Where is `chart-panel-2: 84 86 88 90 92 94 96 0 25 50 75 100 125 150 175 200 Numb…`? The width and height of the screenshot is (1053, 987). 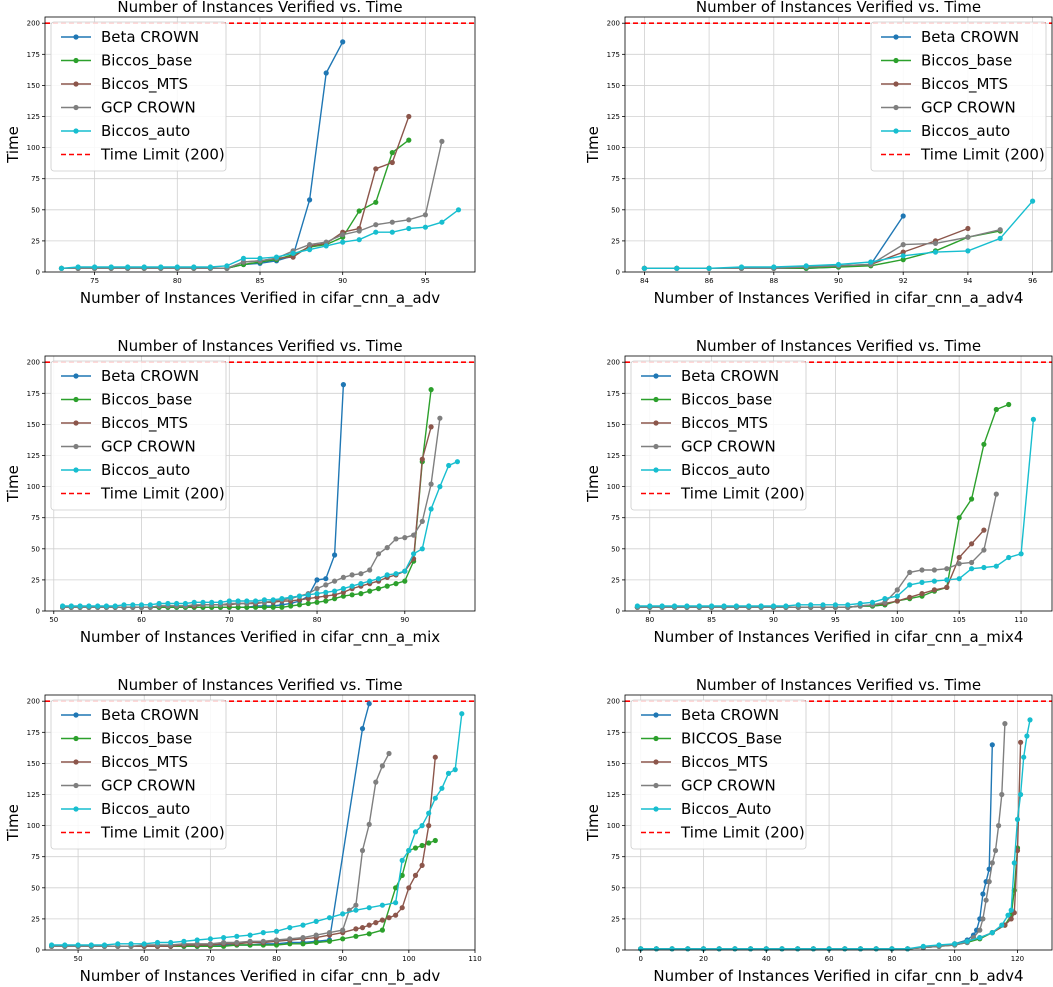 chart-panel-2: 84 86 88 90 92 94 96 0 25 50 75 100 125 150 175 200 Numb… is located at coordinates (818, 154).